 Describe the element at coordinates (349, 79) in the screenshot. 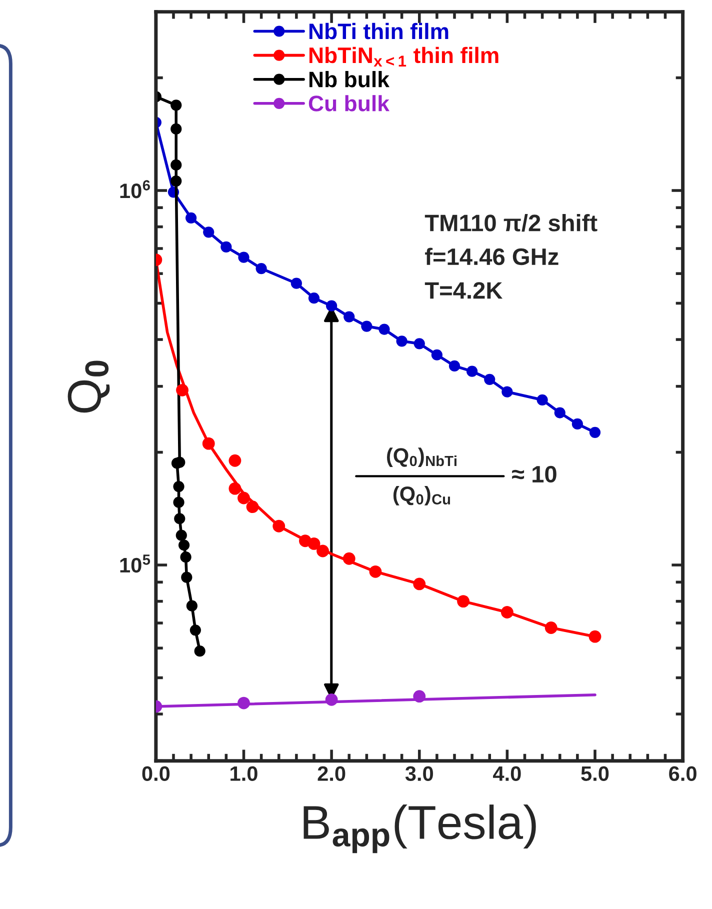

I see `legend-label: Nb bulk` at that location.